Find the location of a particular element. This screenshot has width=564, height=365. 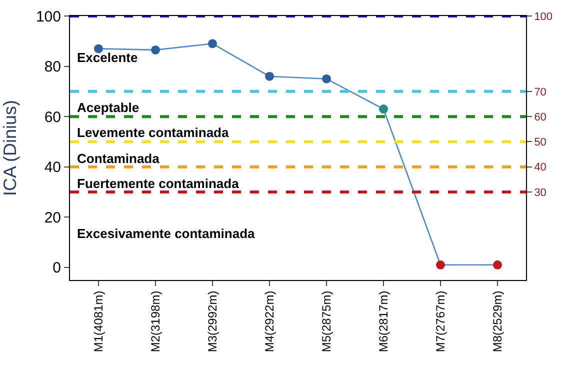

x-tick-label: M1(4081m) is located at coordinates (98, 321).